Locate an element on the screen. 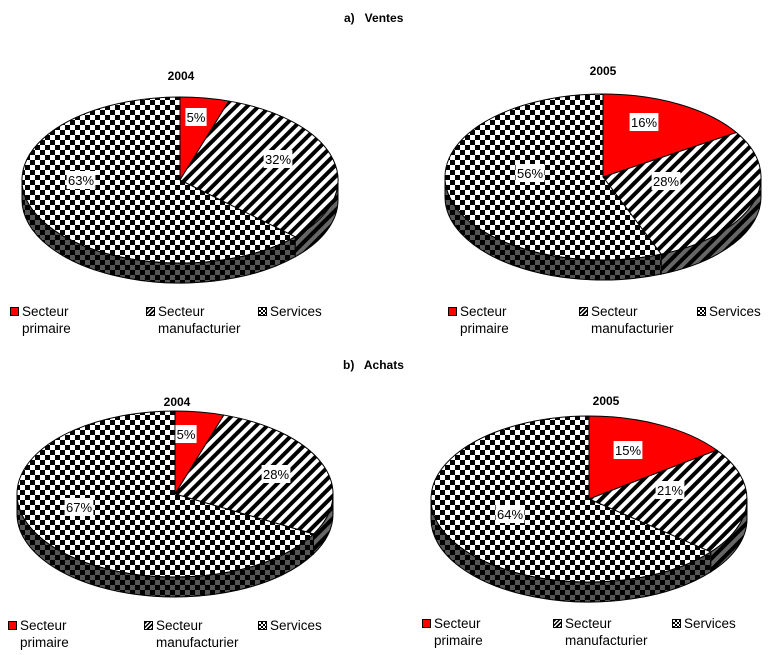  data-label-services: 56% is located at coordinates (530, 173).